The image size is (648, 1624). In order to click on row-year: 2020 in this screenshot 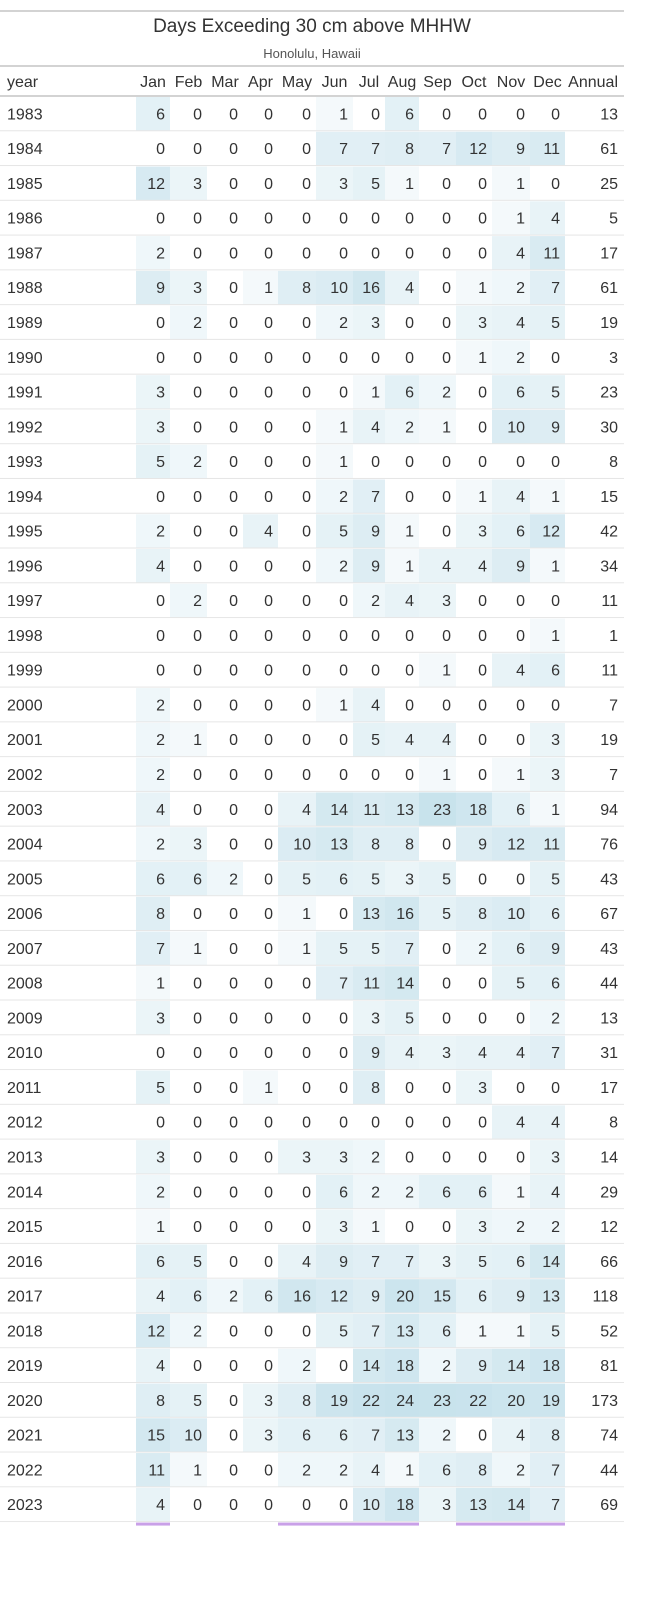, I will do `click(25, 1401)`.